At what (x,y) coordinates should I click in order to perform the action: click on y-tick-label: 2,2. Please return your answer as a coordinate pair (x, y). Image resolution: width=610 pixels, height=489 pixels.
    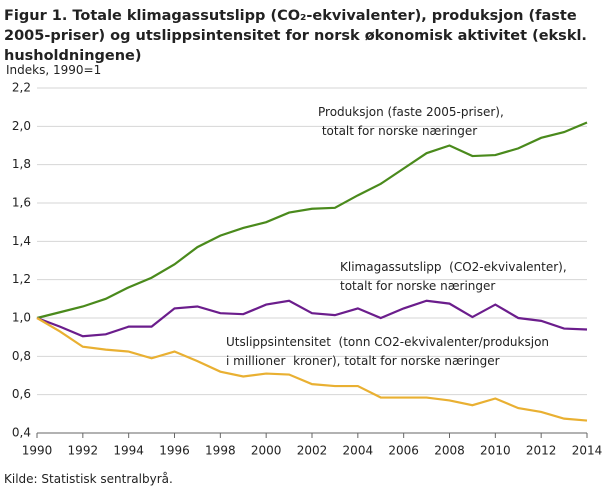
    Looking at the image, I should click on (21, 88).